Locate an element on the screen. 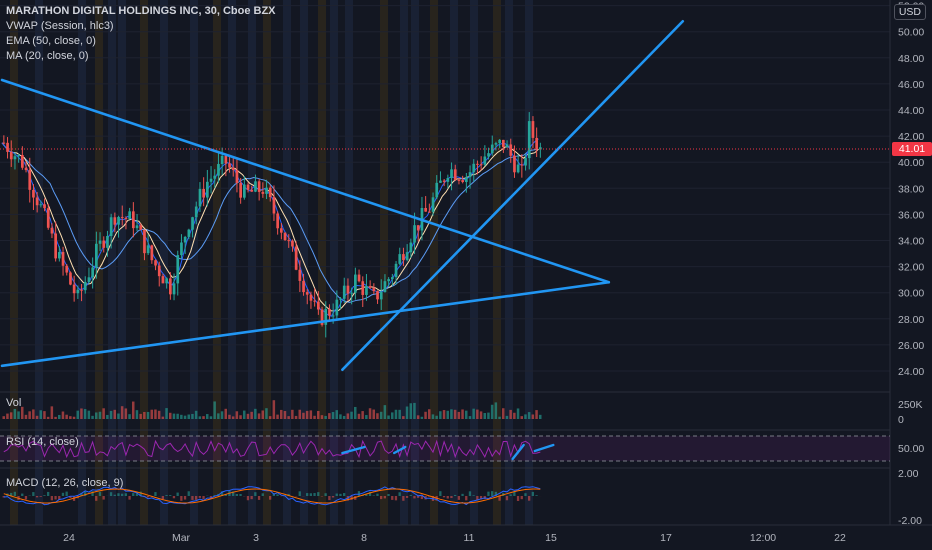 This screenshot has height=550, width=932. rsi-pane-label: RSI (14, close) is located at coordinates (42, 442).